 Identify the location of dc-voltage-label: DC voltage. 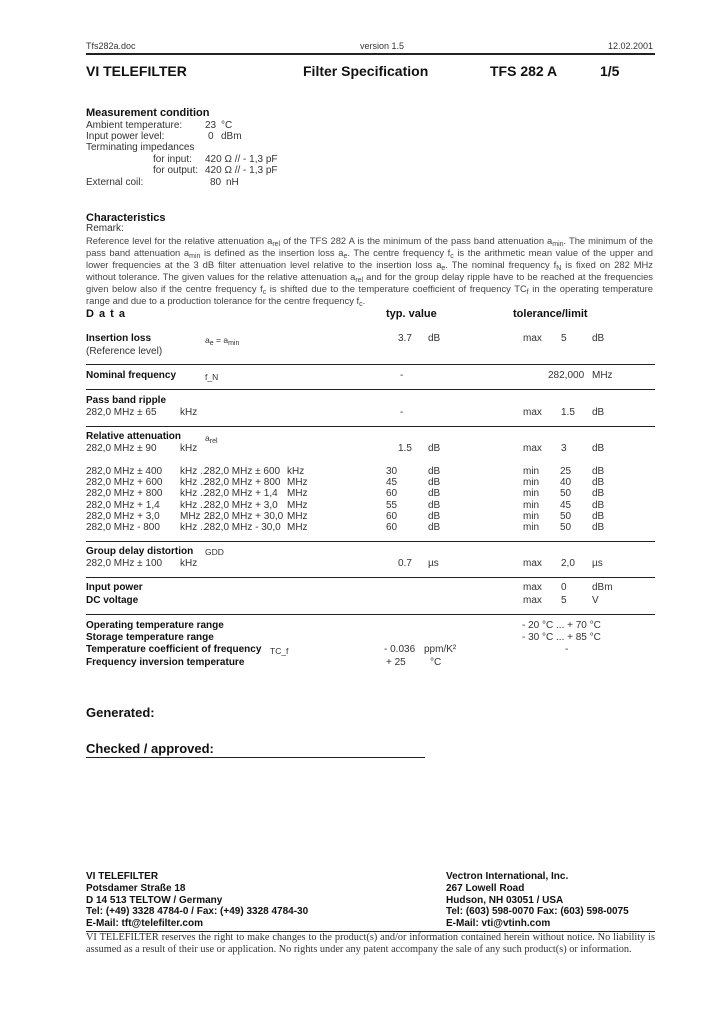
(112, 600).